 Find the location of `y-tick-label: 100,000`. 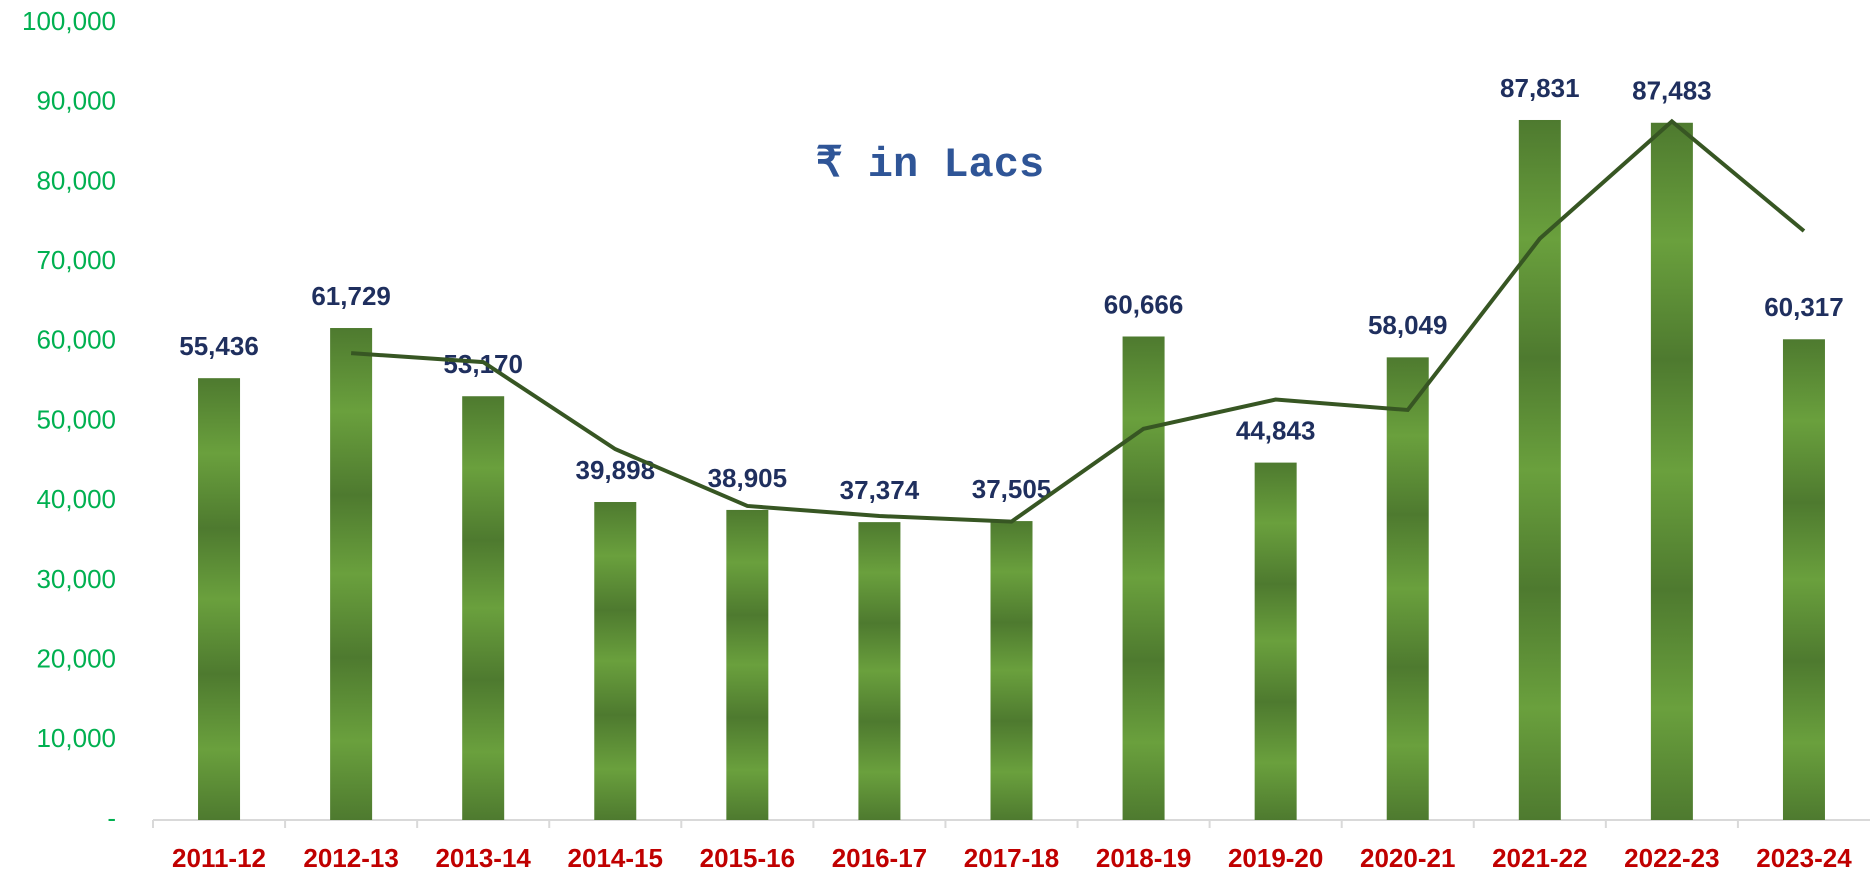

y-tick-label: 100,000 is located at coordinates (69, 21).